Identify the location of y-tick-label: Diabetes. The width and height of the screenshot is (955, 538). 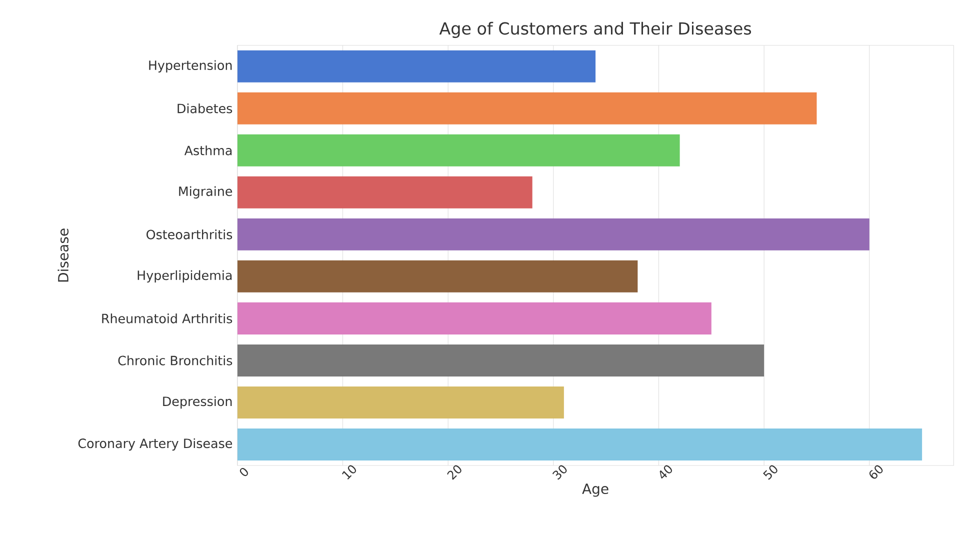
(205, 109).